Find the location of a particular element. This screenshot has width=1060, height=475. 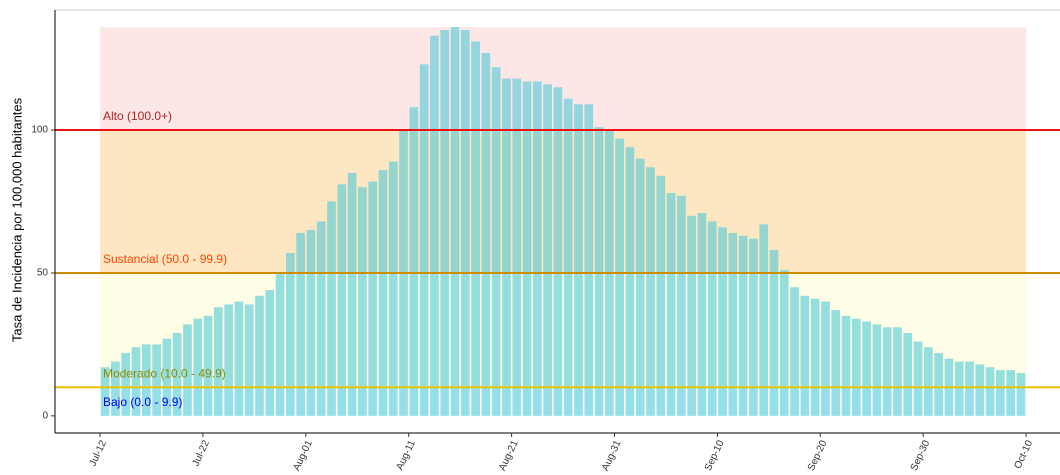

x-tick-label: Oct-10 is located at coordinates (1024, 454).